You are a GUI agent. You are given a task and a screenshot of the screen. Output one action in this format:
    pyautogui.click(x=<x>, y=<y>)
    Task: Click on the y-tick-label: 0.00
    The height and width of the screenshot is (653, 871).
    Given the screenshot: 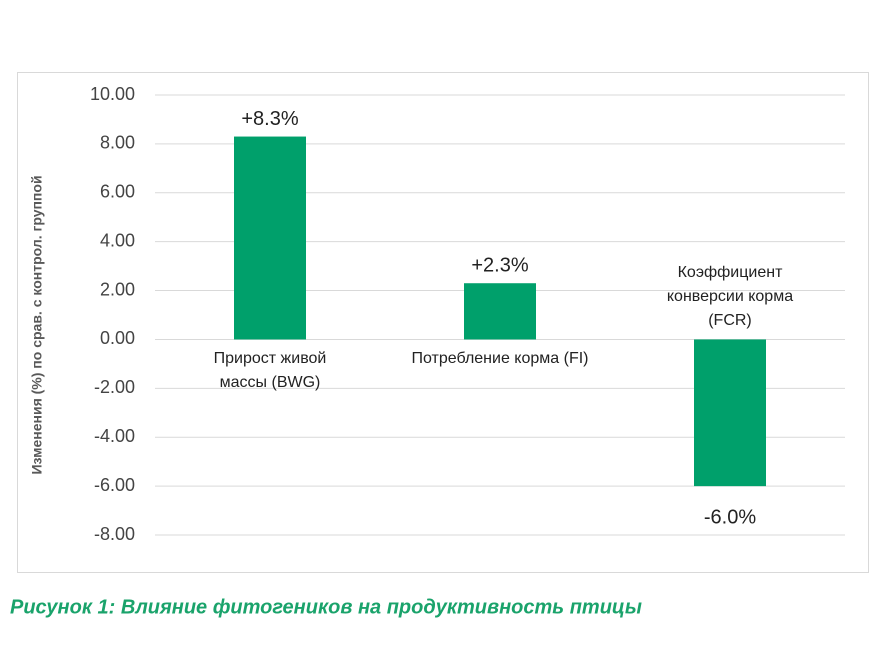 What is the action you would take?
    pyautogui.click(x=117, y=338)
    